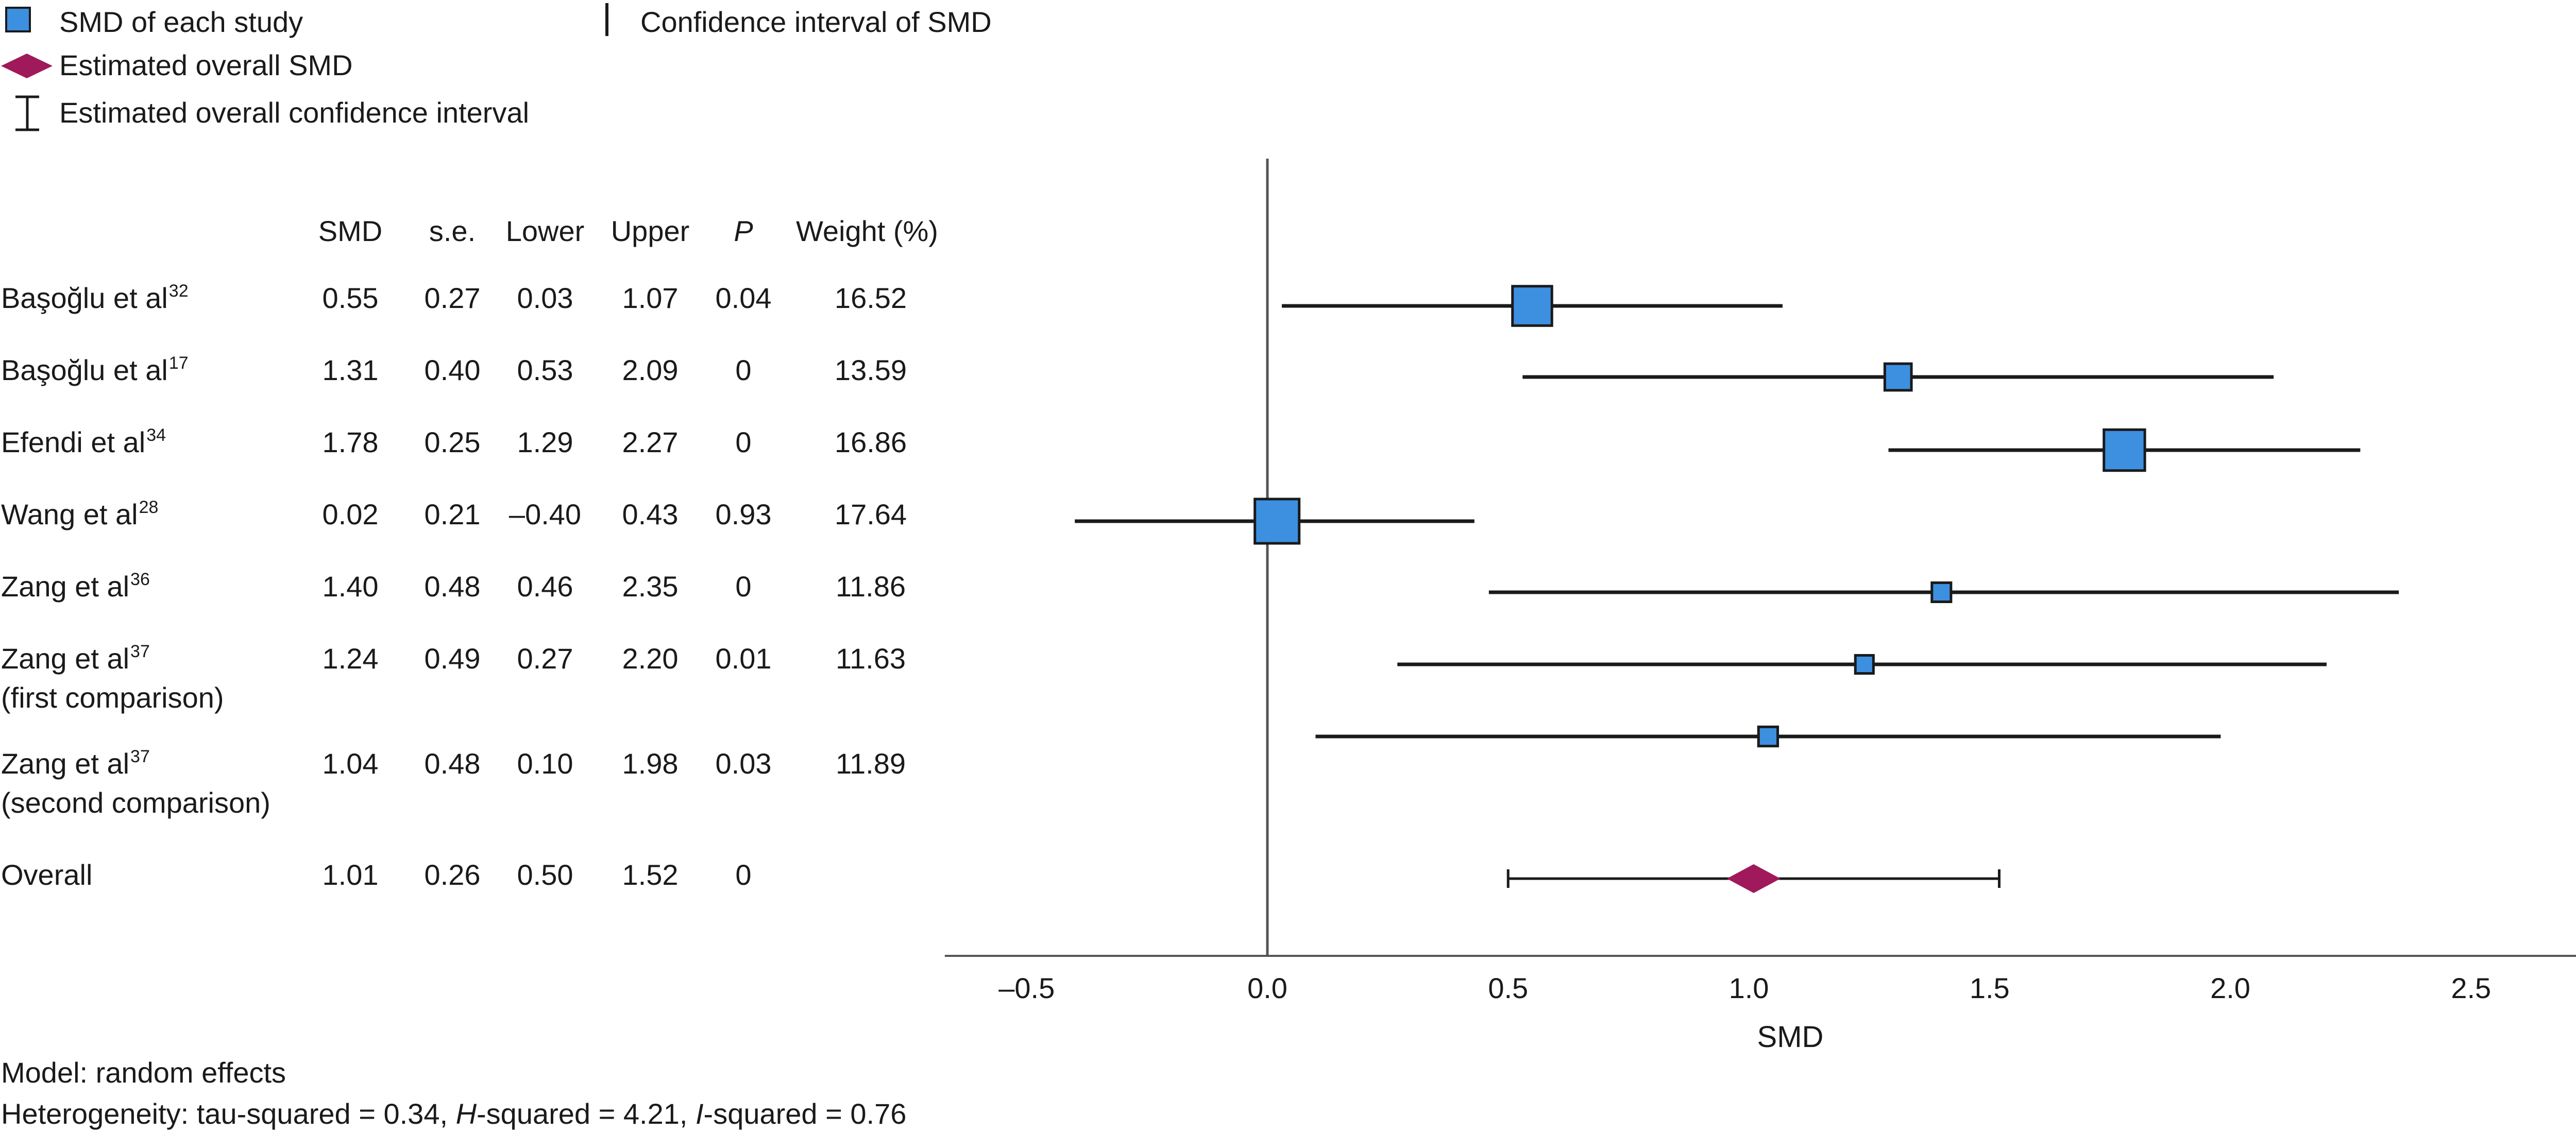 The image size is (2576, 1132). What do you see at coordinates (545, 875) in the screenshot?
I see `overall-cell-lower: 0.50` at bounding box center [545, 875].